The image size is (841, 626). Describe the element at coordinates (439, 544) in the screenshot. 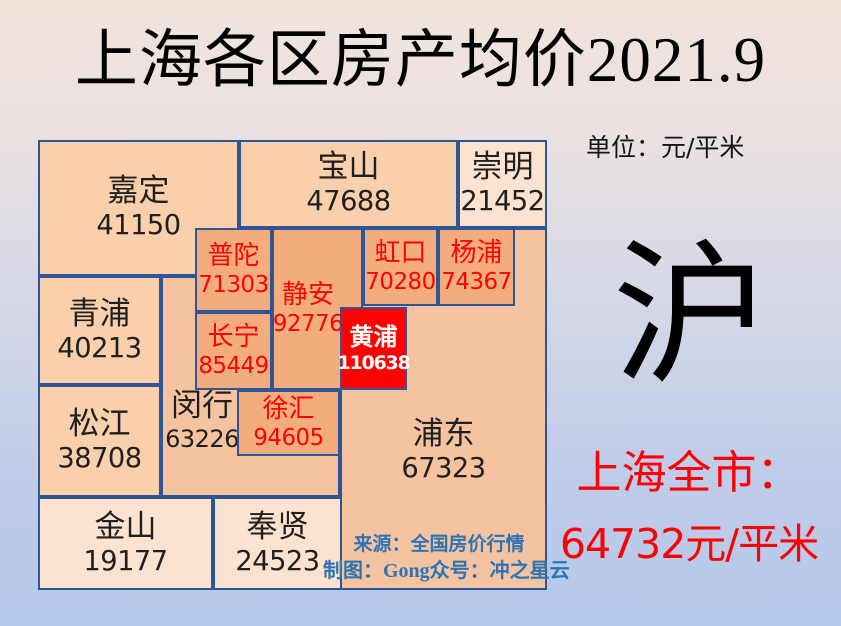

I see `source-note: 来源：全国房价行情` at that location.